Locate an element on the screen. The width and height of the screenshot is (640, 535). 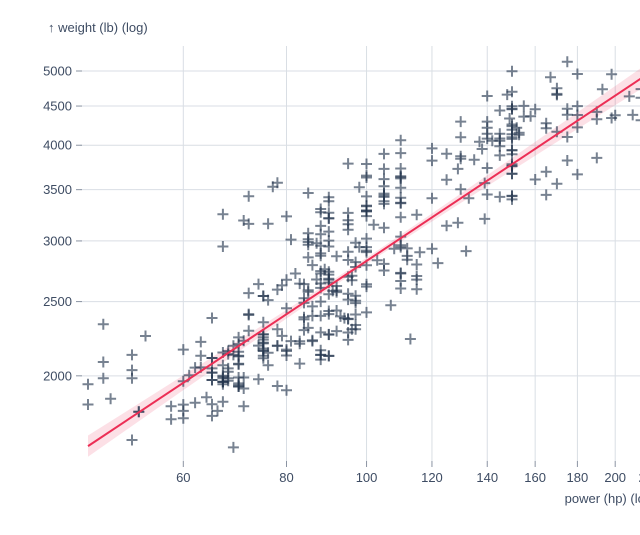
y-tick-label: 4000 is located at coordinates (57, 145).